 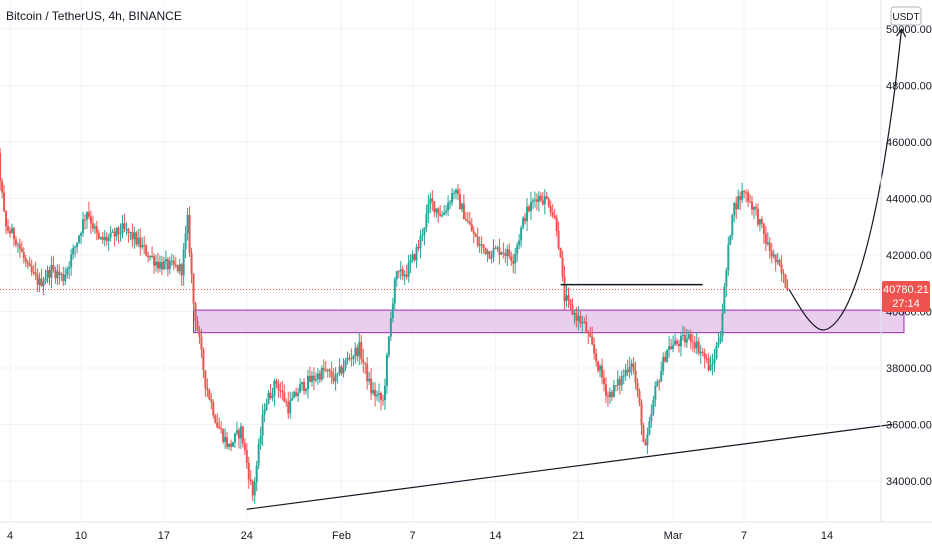 What do you see at coordinates (341, 536) in the screenshot?
I see `x-tick-label: Feb` at bounding box center [341, 536].